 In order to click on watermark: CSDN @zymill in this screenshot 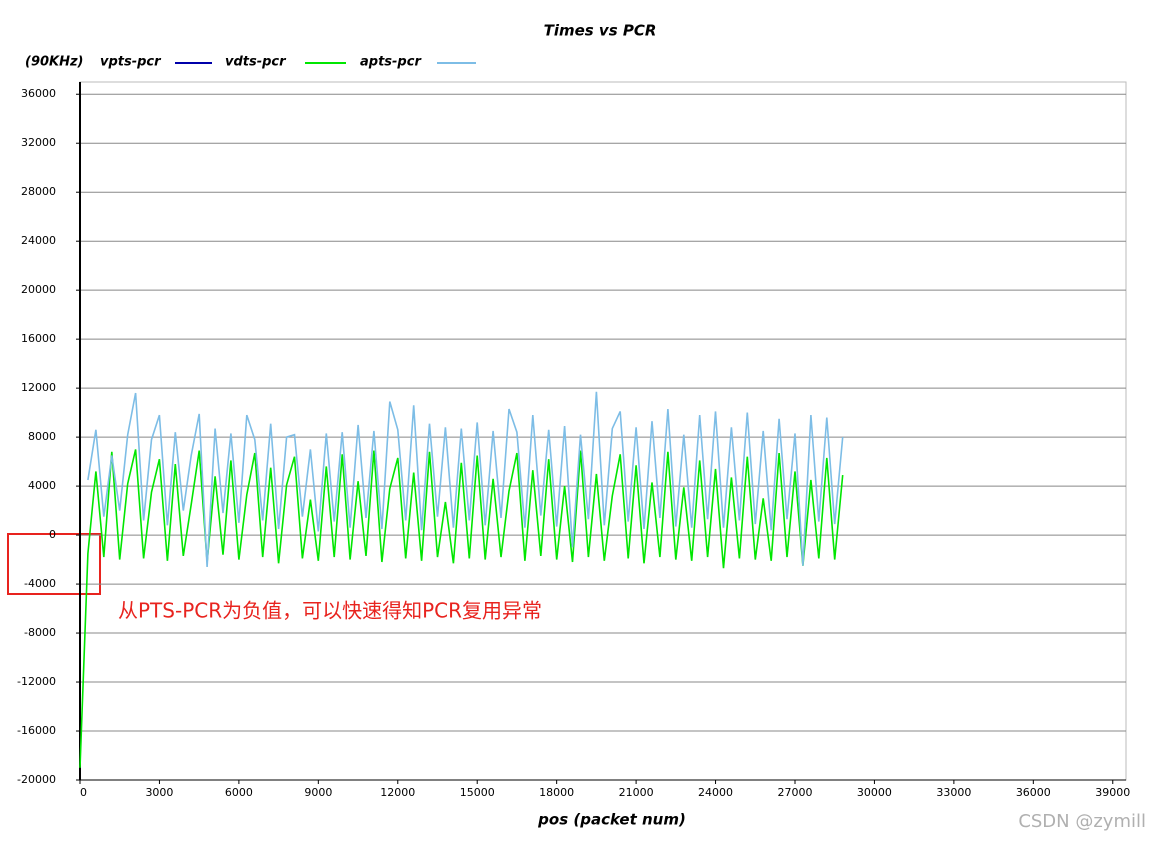, I will do `click(1082, 821)`.